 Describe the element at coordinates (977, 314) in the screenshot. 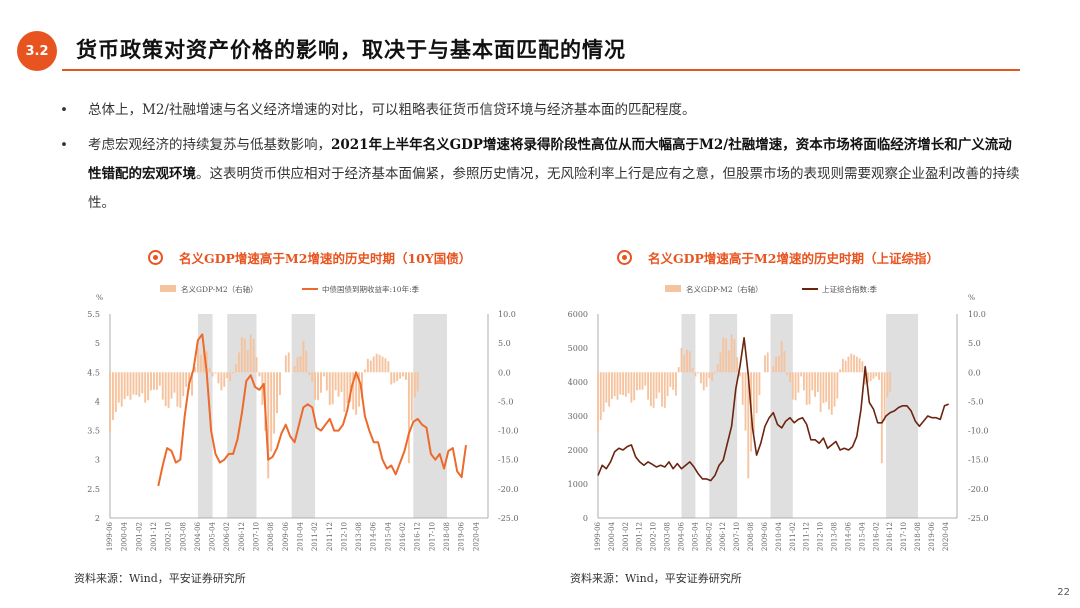

I see `right-tick-label: 10.0` at that location.